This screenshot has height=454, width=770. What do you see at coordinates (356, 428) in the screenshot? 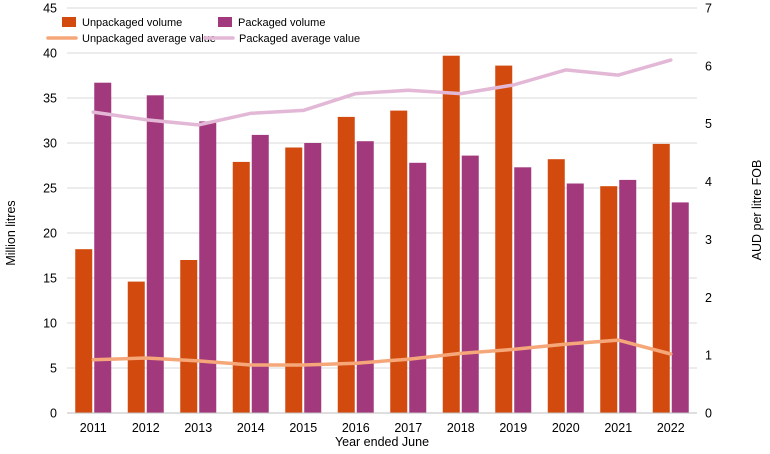
I see `x-tick-label: 2016` at bounding box center [356, 428].